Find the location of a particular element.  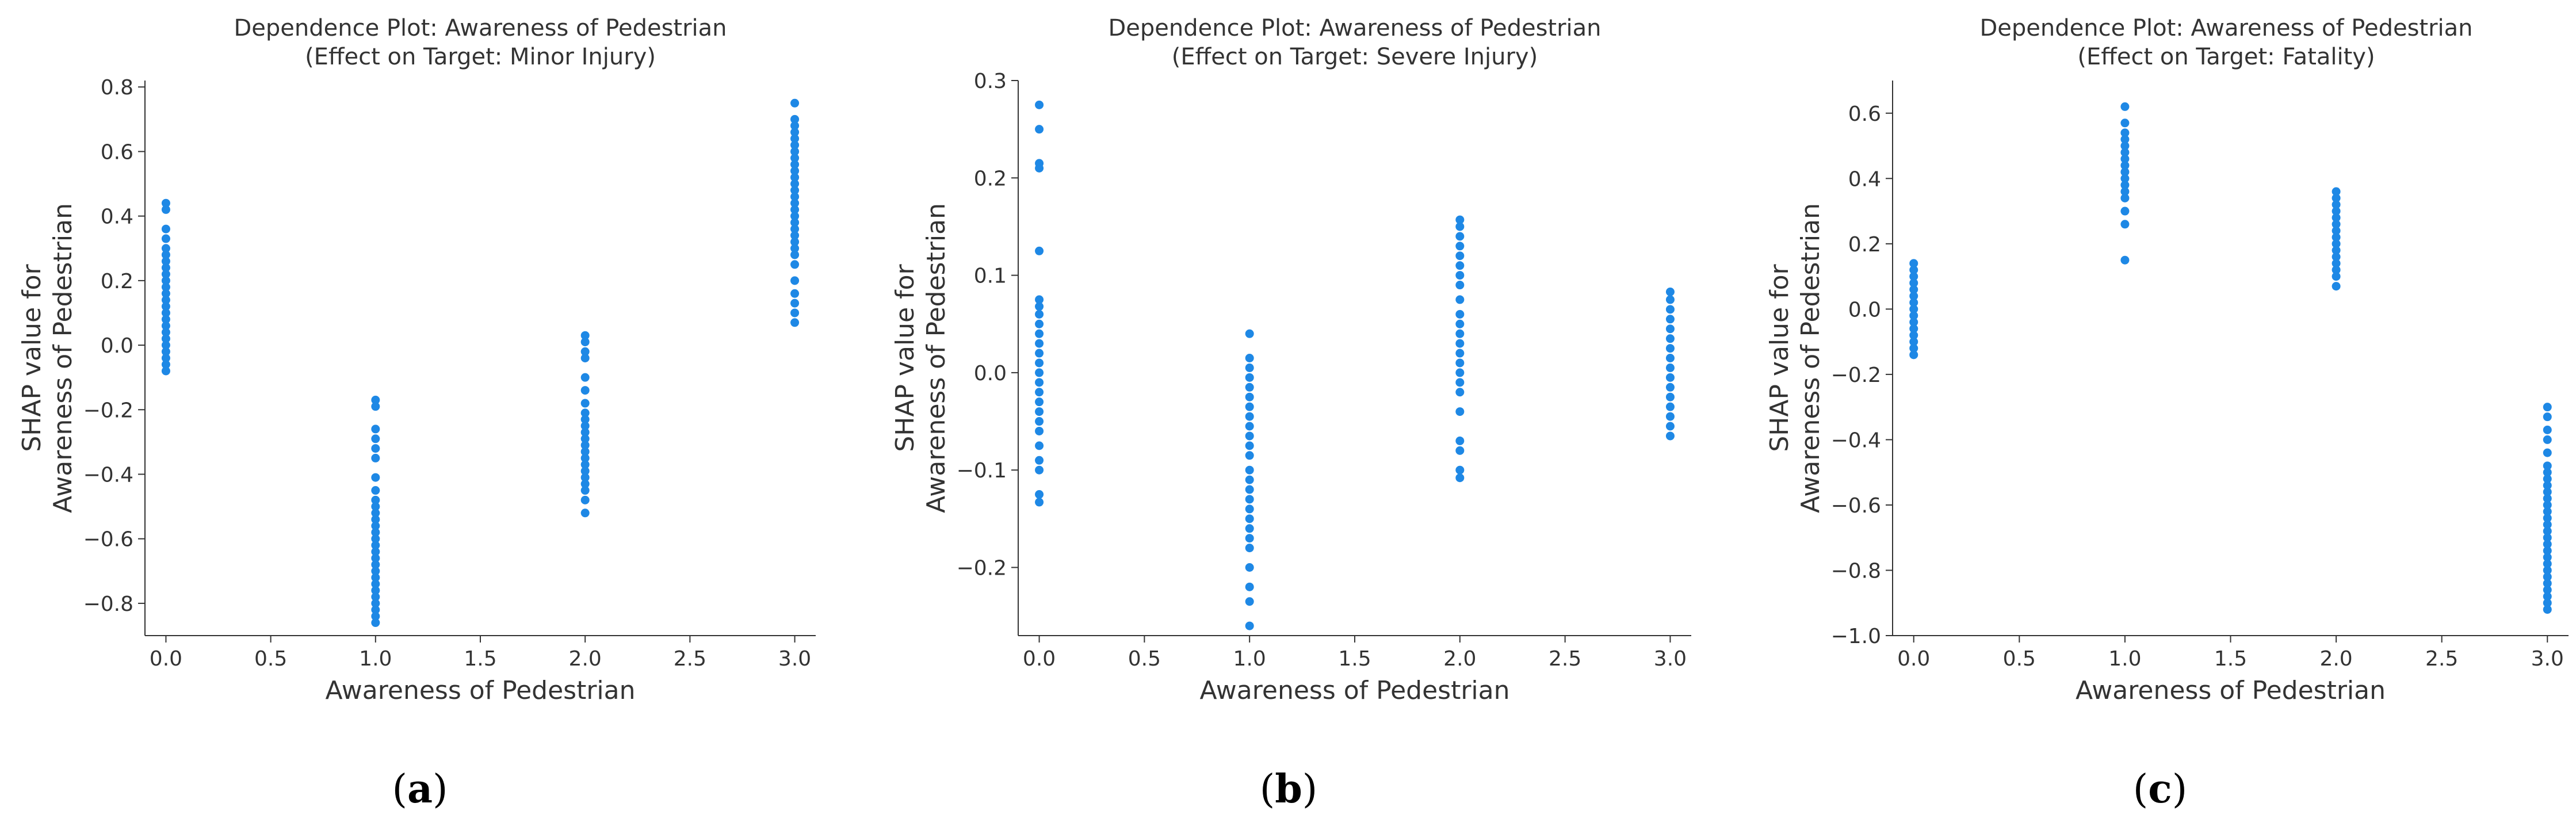

y-tick-label: 0.1 is located at coordinates (990, 276).